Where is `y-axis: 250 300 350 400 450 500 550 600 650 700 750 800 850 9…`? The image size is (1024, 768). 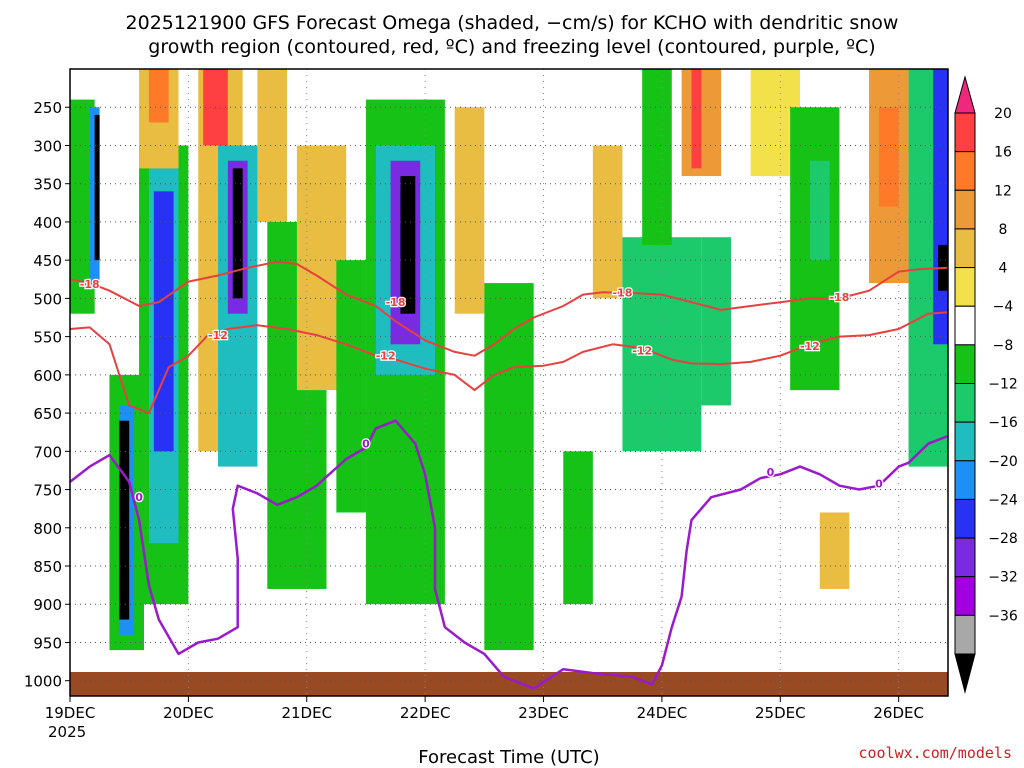
y-axis: 250 300 350 400 450 500 550 600 650 700 750 800 850 9… is located at coordinates (47, 395).